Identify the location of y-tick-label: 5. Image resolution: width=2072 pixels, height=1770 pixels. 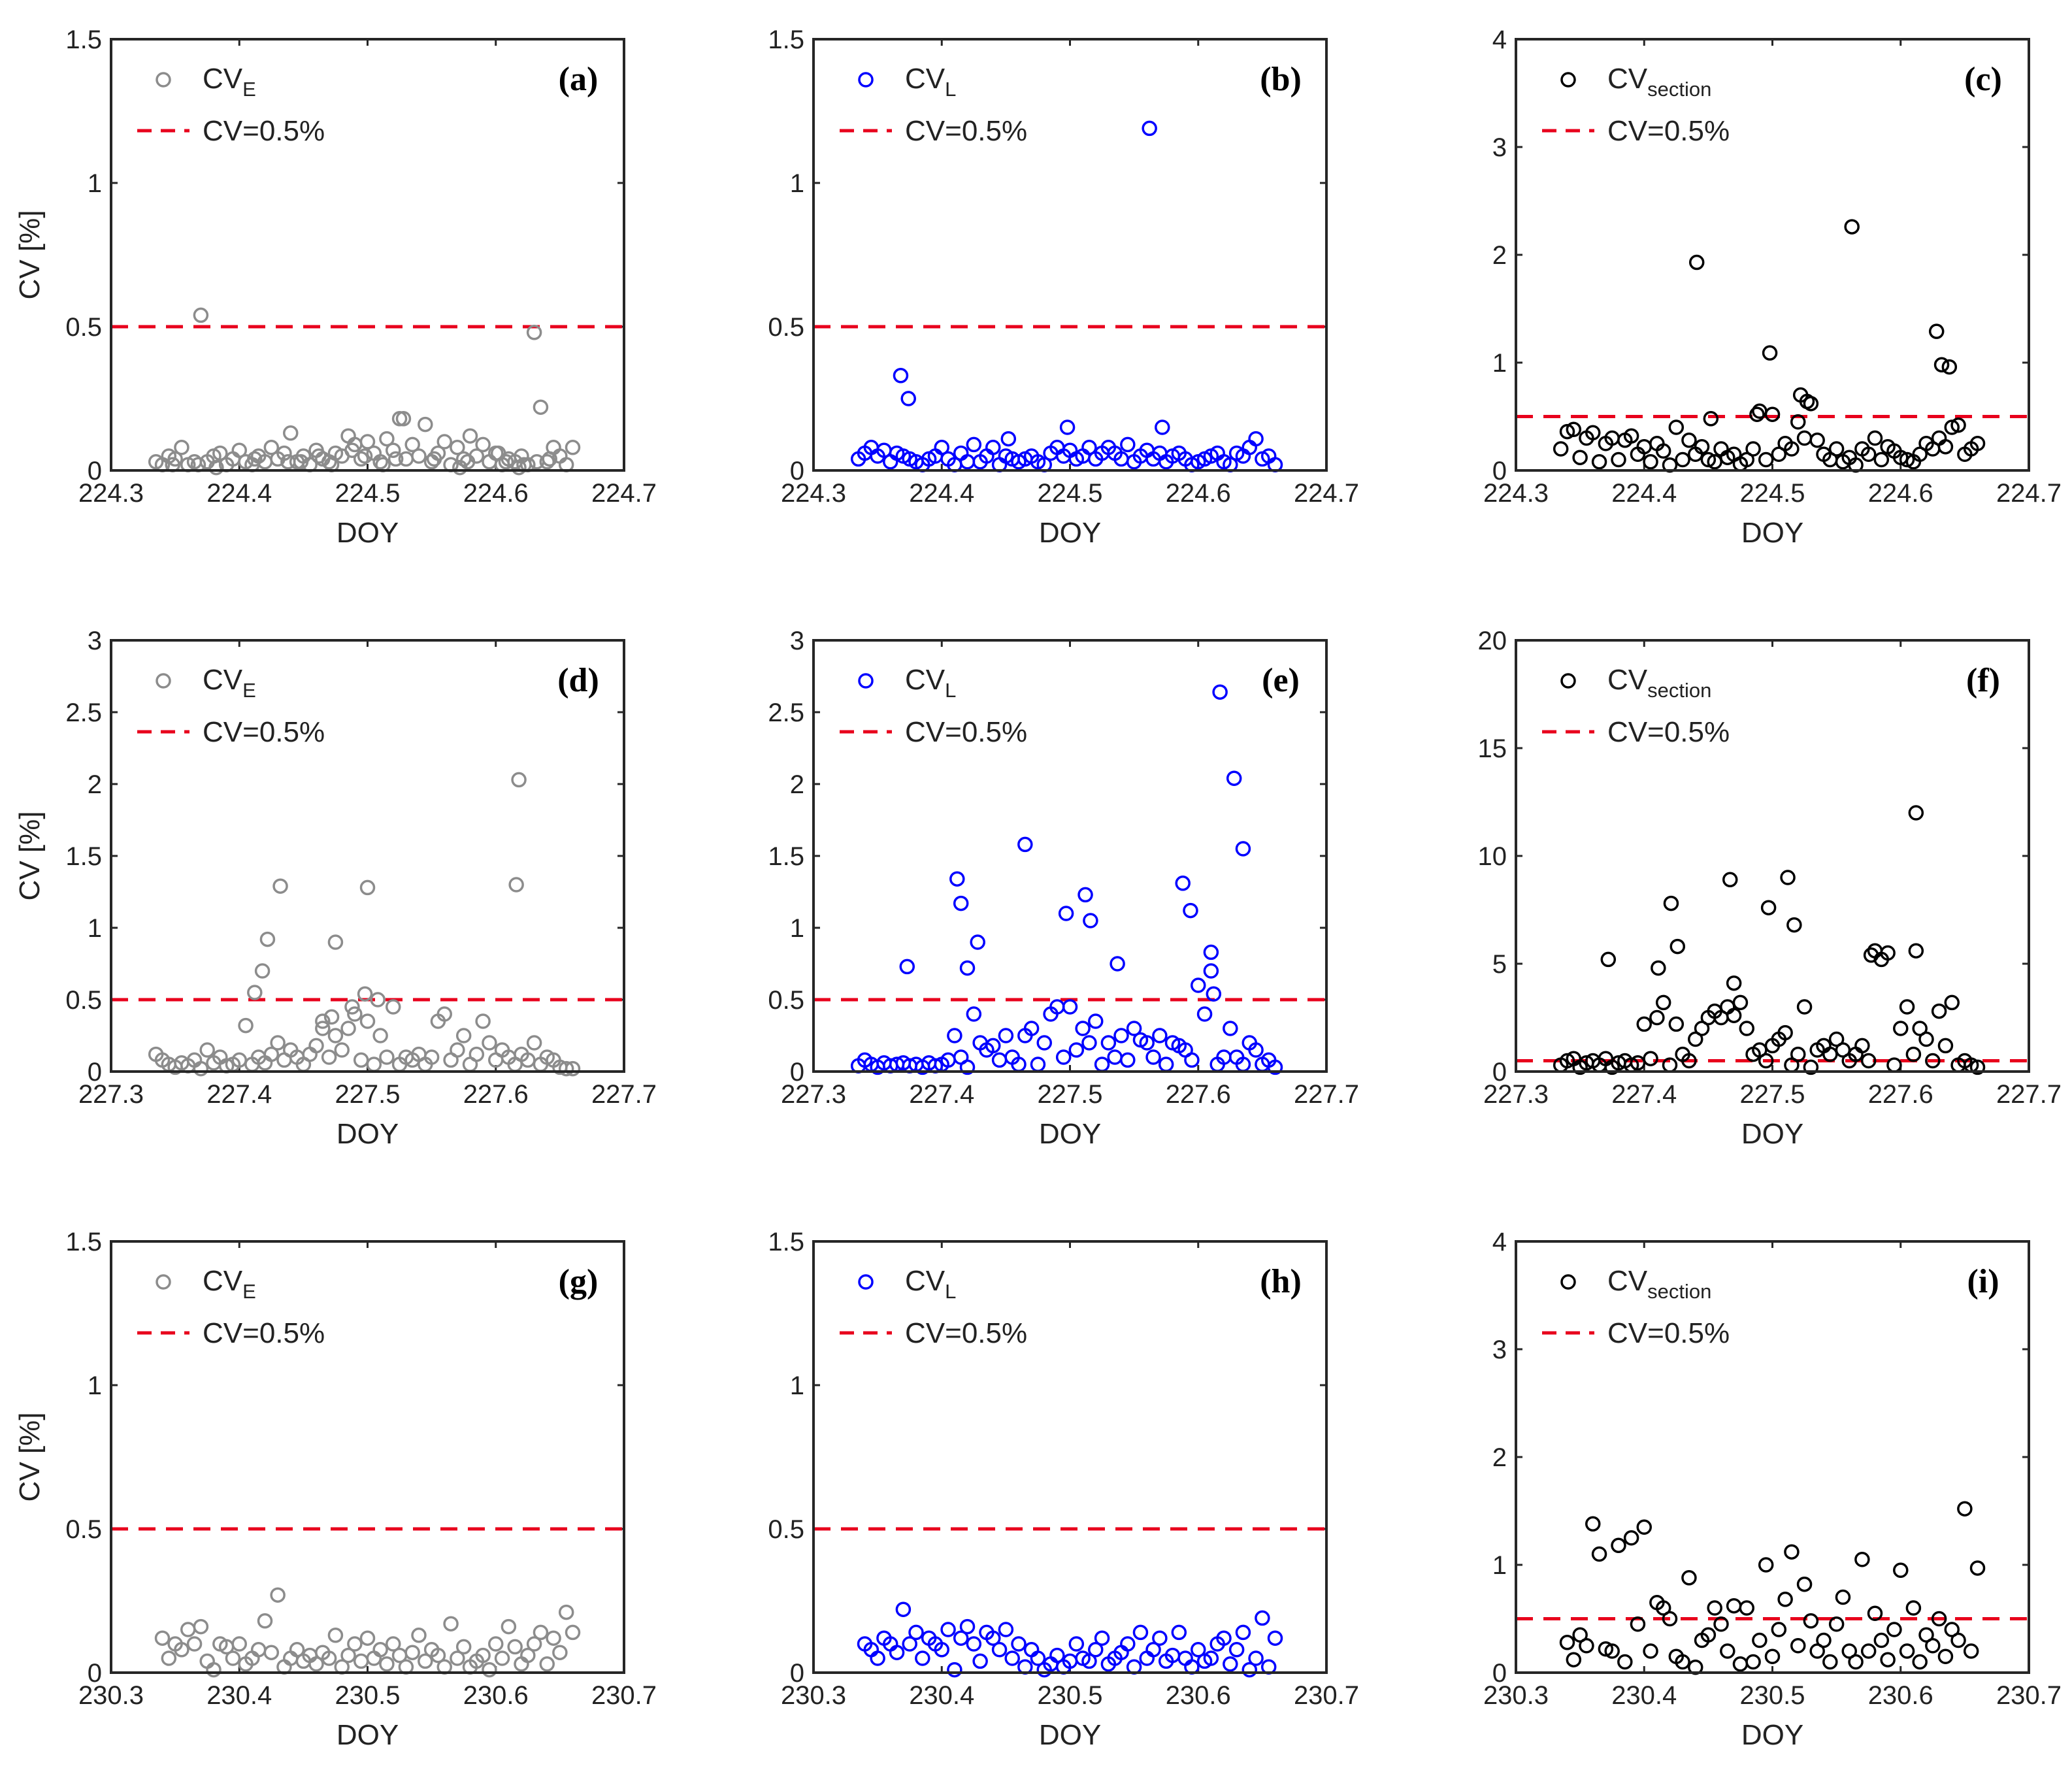
(1499, 964).